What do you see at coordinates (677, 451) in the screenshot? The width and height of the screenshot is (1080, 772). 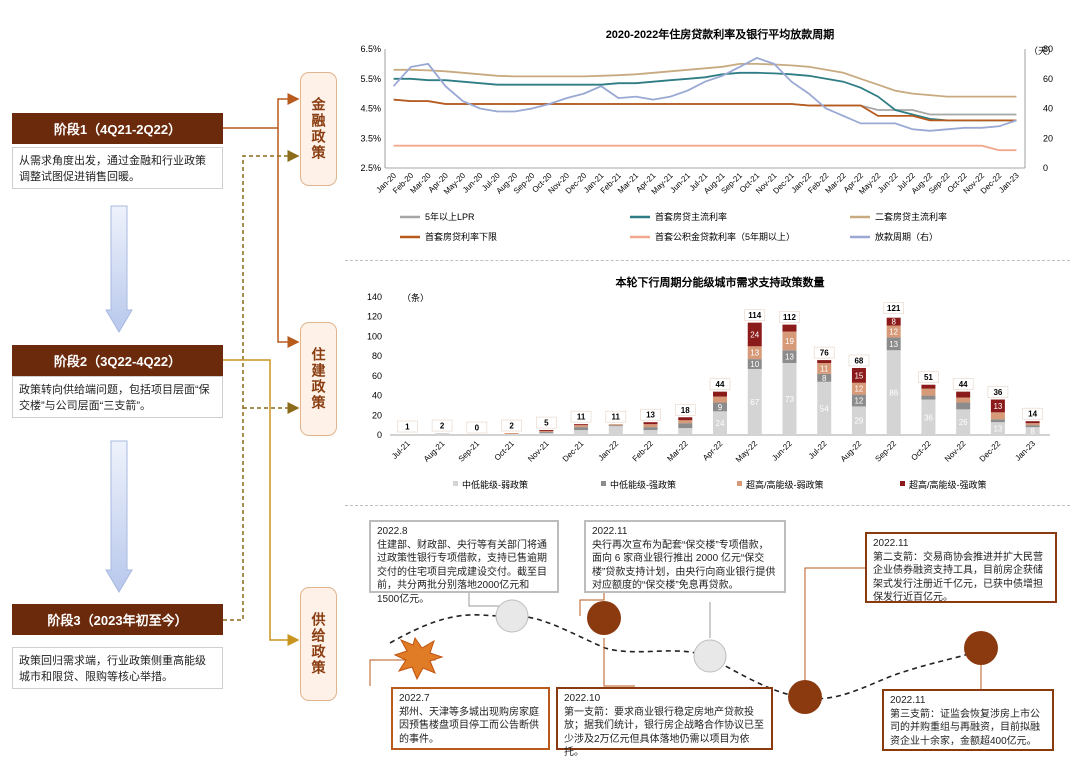 I see `x-tick-label: Mar-22` at bounding box center [677, 451].